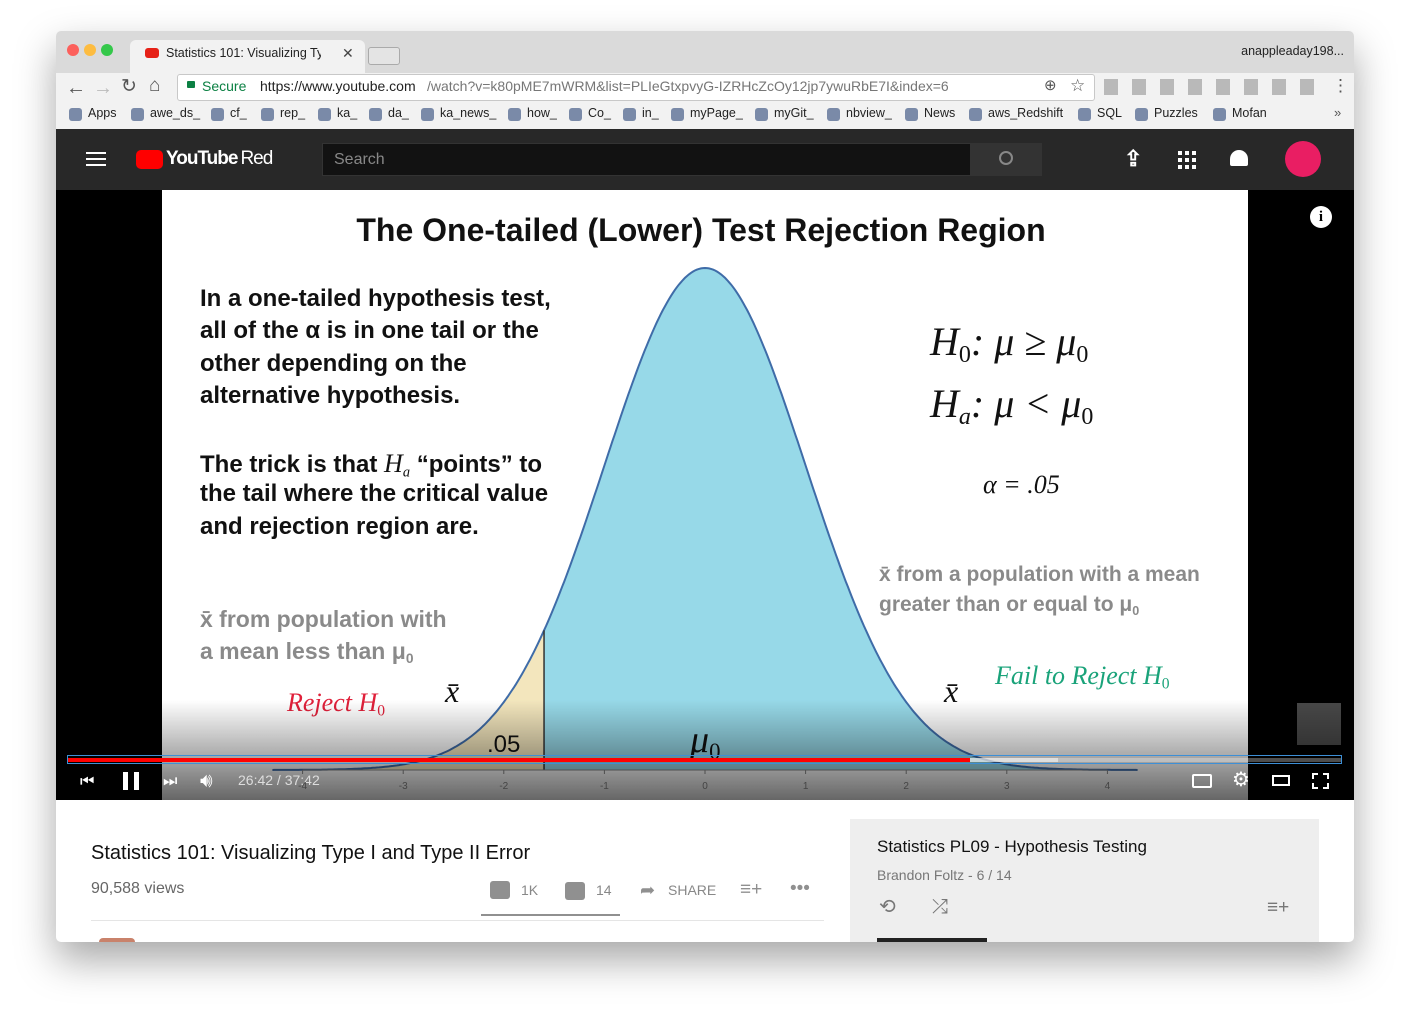 The width and height of the screenshot is (1410, 1023). I want to click on previous-button: ⏮, so click(87, 781).